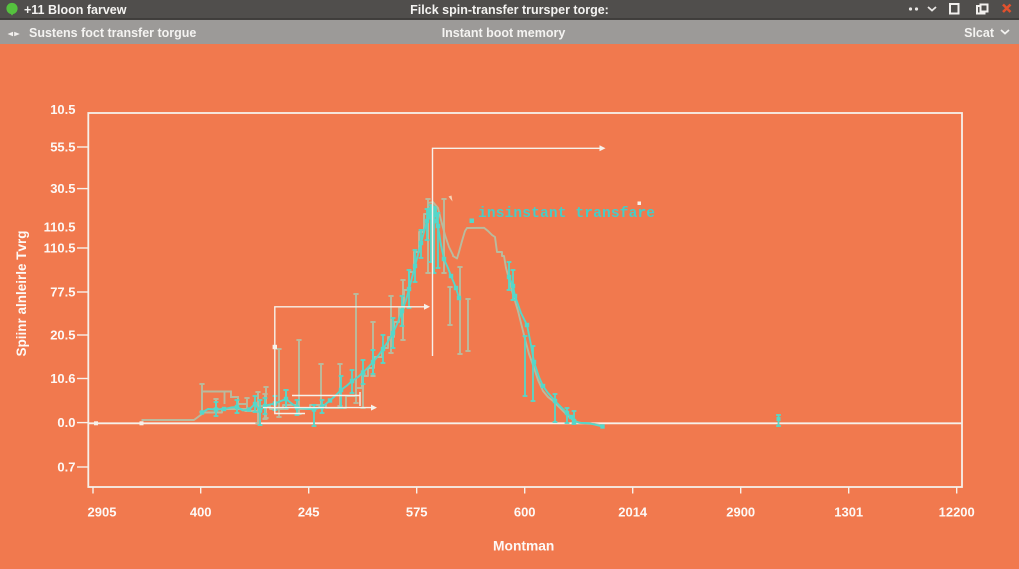 This screenshot has height=569, width=1019. Describe the element at coordinates (566, 214) in the screenshot. I see `svg-text: insinstant transfare` at that location.